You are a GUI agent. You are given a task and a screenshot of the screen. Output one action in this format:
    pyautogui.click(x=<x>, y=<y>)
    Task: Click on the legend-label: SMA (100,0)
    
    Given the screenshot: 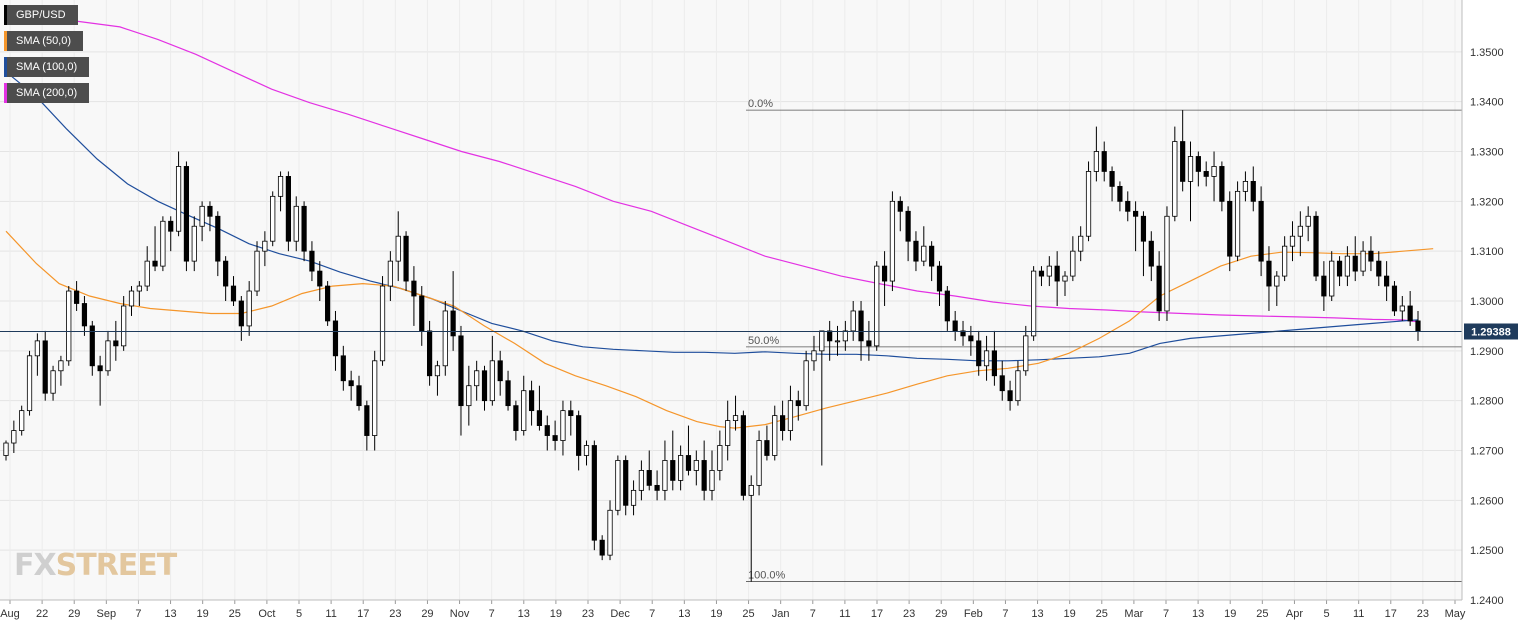 What is the action you would take?
    pyautogui.click(x=47, y=67)
    